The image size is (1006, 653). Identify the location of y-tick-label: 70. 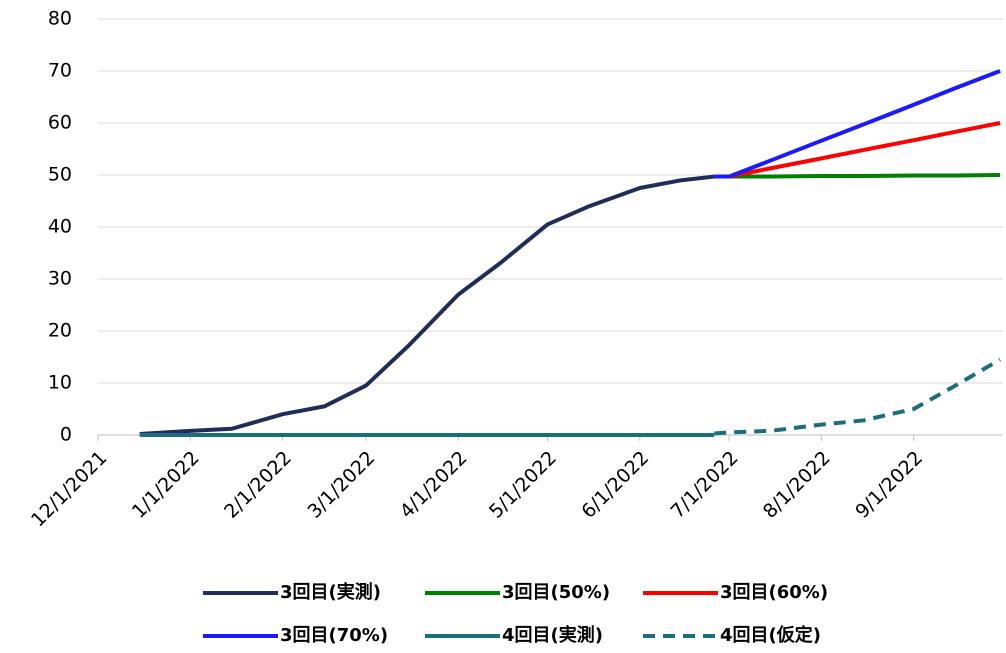
(60, 71).